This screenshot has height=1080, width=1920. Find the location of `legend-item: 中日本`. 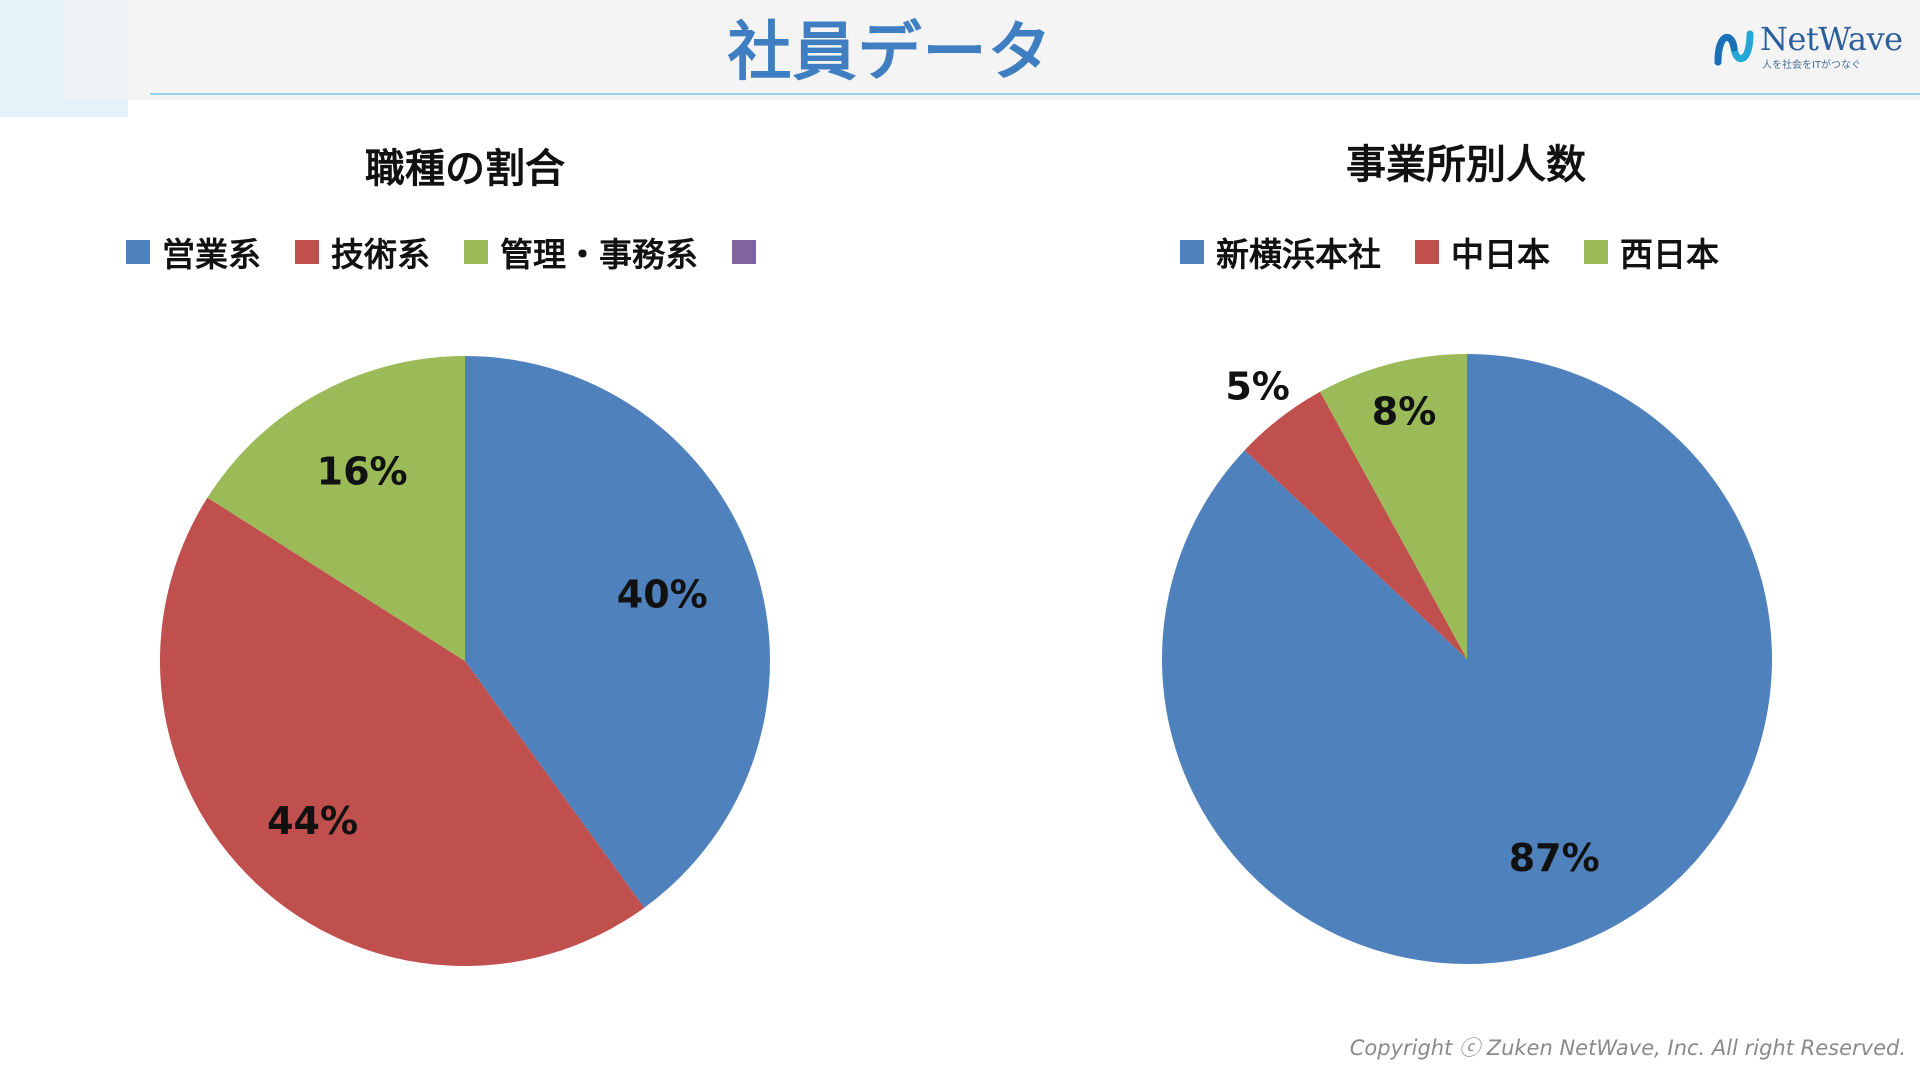

legend-item: 中日本 is located at coordinates (1482, 252).